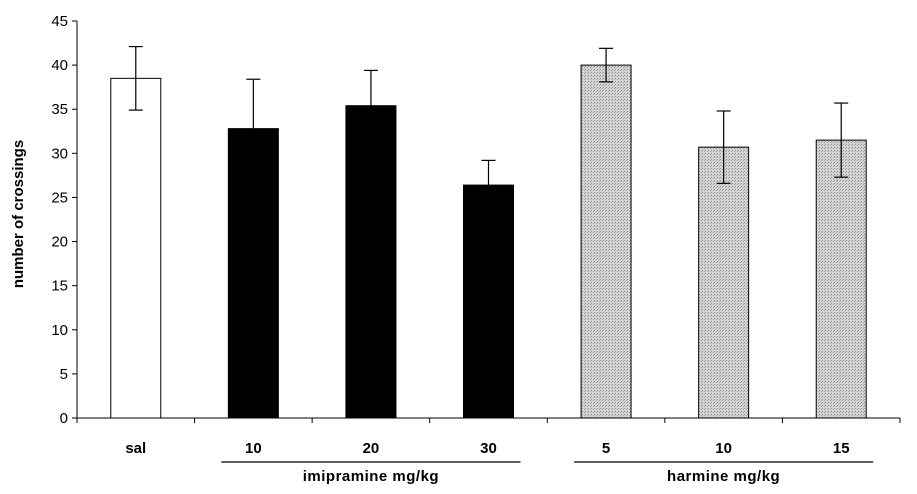 This screenshot has height=494, width=917. Describe the element at coordinates (59, 242) in the screenshot. I see `y-tick-label: 20` at that location.